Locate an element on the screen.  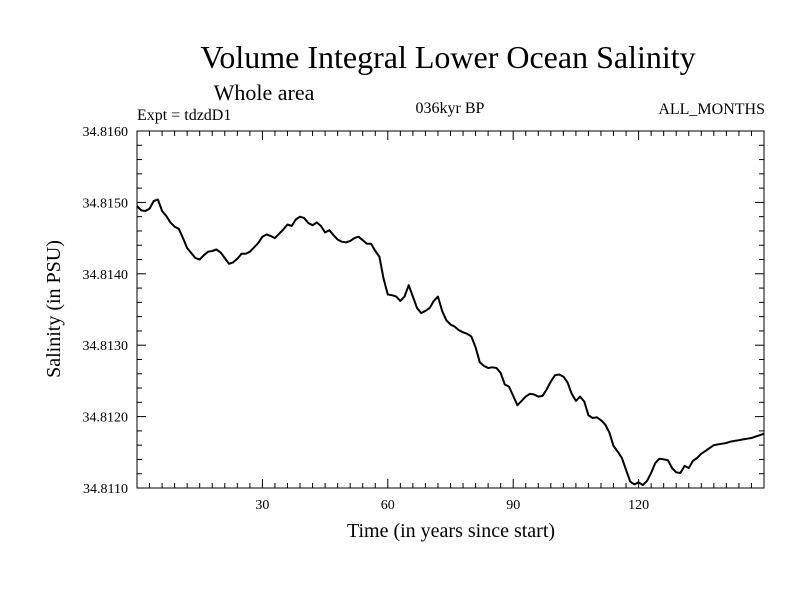
x-tick-label: 90 is located at coordinates (513, 505).